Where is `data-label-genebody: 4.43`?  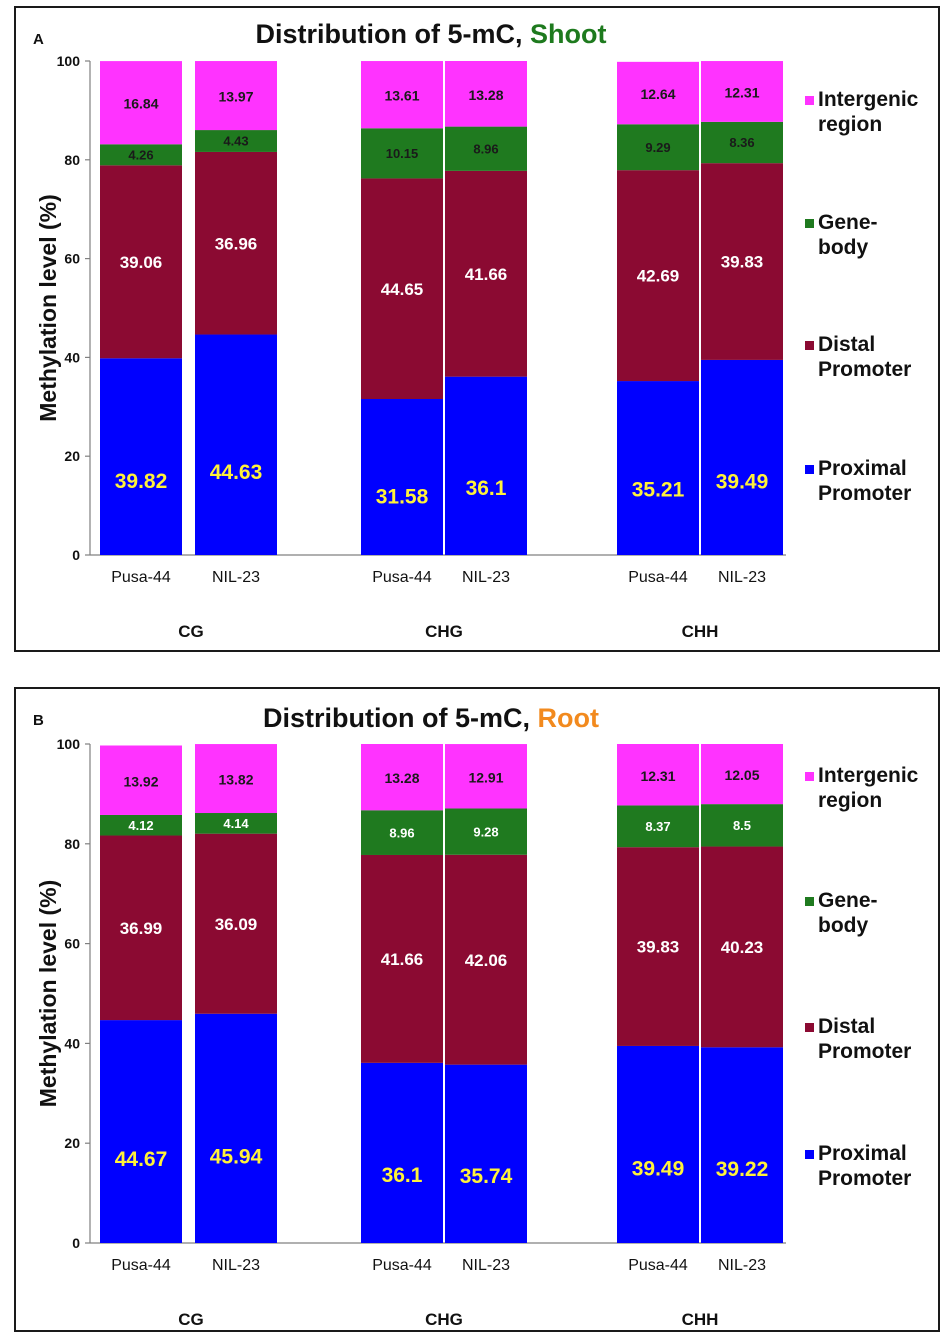
data-label-genebody: 4.43 is located at coordinates (235, 141).